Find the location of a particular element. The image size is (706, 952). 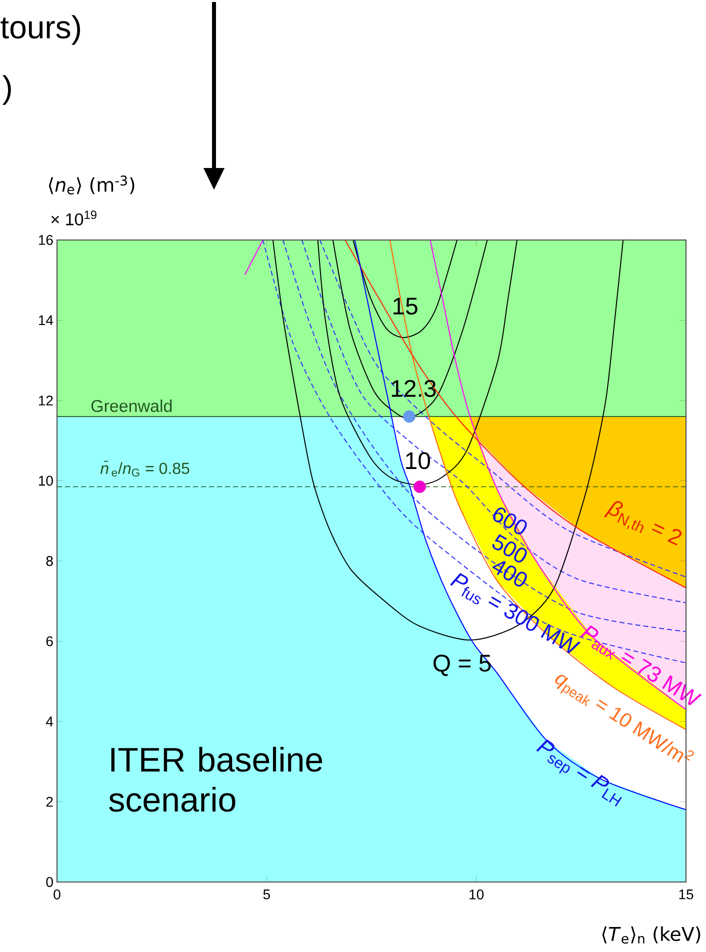

annotation: P$_{sep}$ = P$_{LH}$ is located at coordinates (579, 773).